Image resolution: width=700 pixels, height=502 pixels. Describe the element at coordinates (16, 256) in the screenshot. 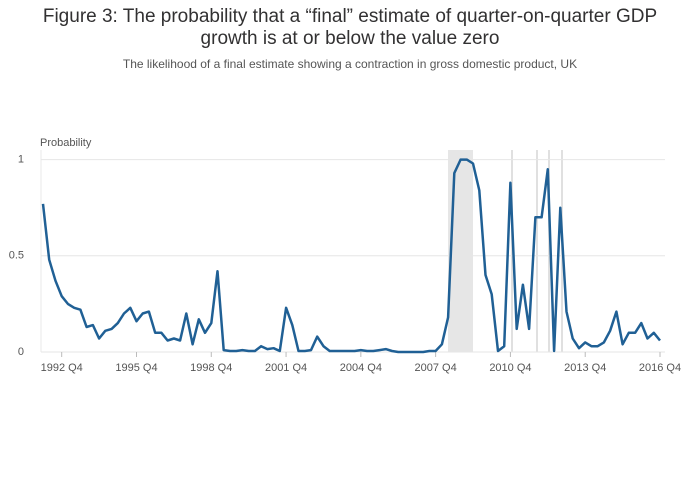

I see `y-tick-label: 0.5` at that location.